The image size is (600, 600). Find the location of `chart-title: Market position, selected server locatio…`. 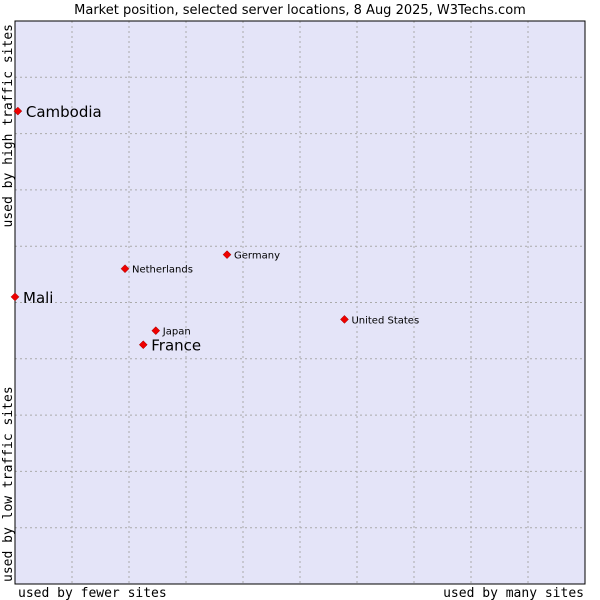

chart-title: Market position, selected server locatio… is located at coordinates (300, 10).